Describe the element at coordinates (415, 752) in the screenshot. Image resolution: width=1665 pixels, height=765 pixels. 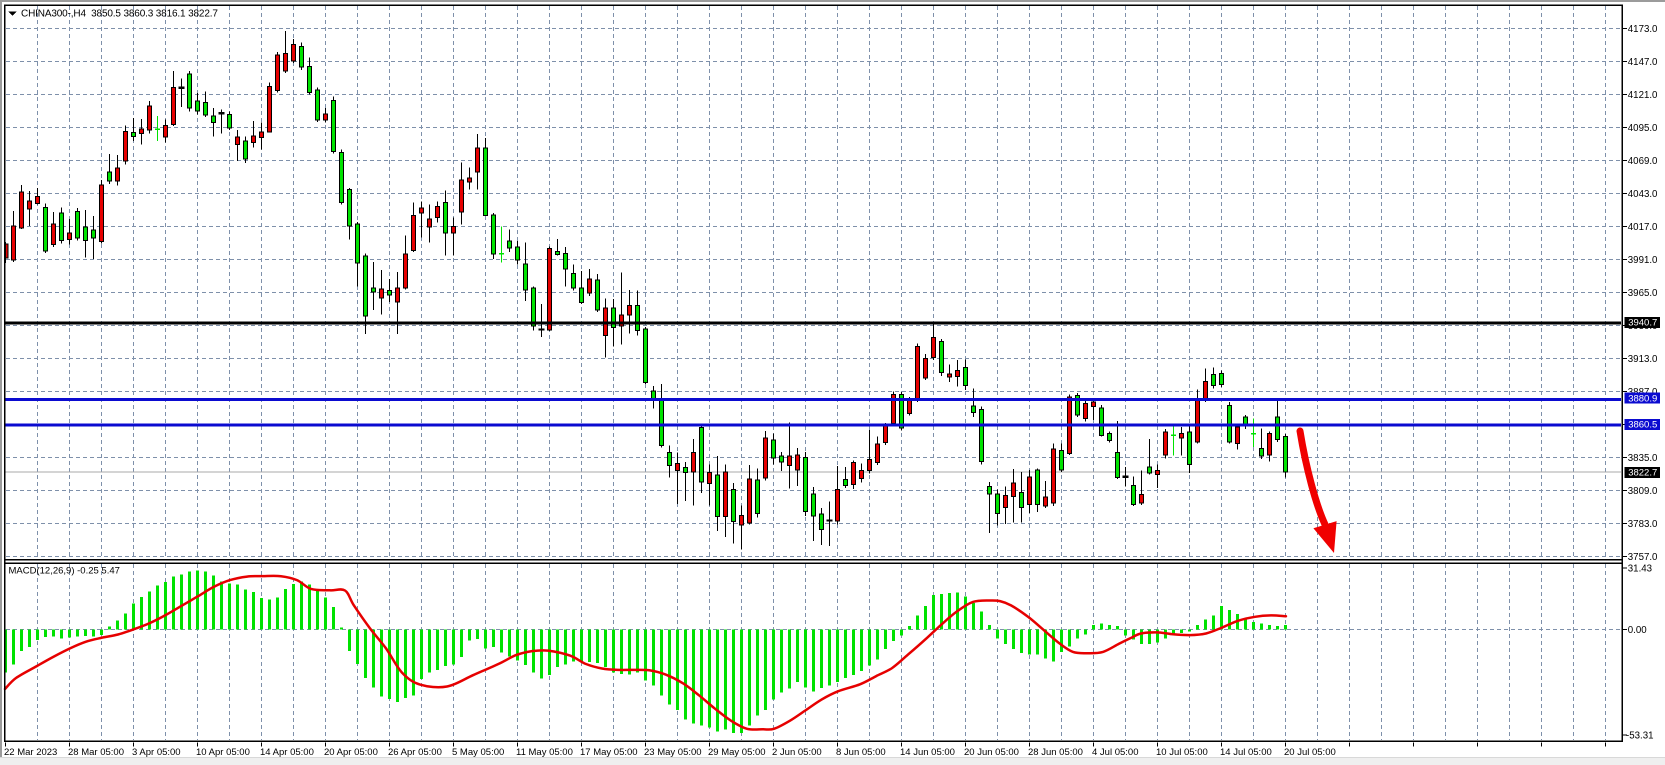
I see `svg-text: 26 Apr 05:00` at that location.